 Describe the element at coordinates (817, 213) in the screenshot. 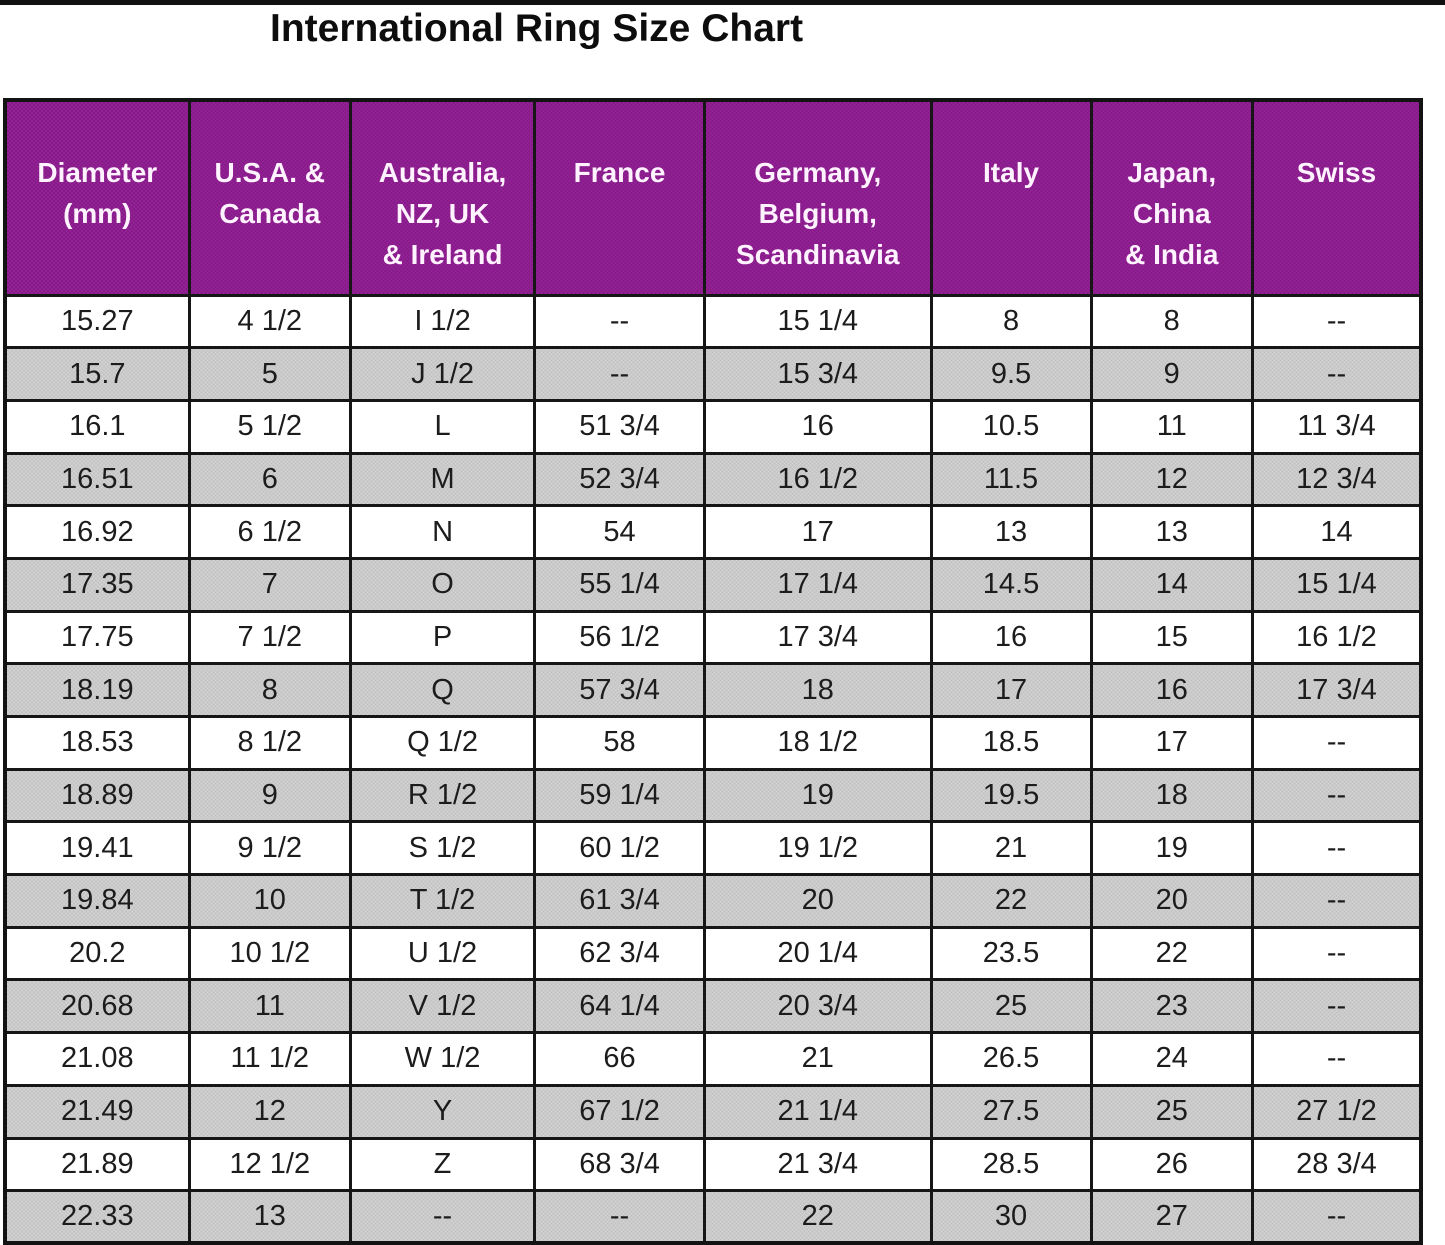

I see `header-line: Belgium,` at that location.